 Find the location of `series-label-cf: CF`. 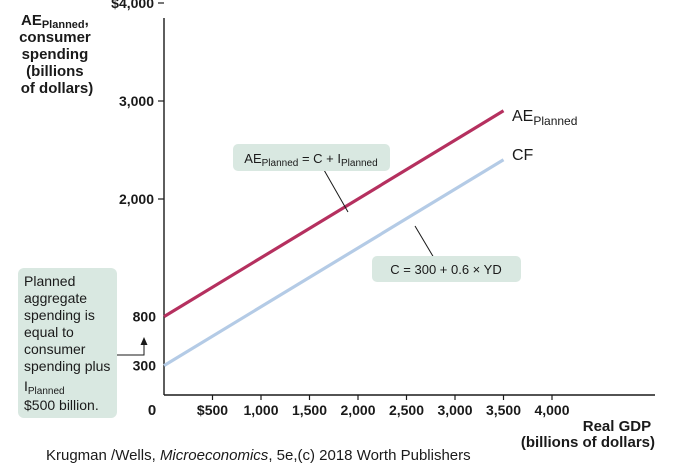

series-label-cf: CF is located at coordinates (523, 155).